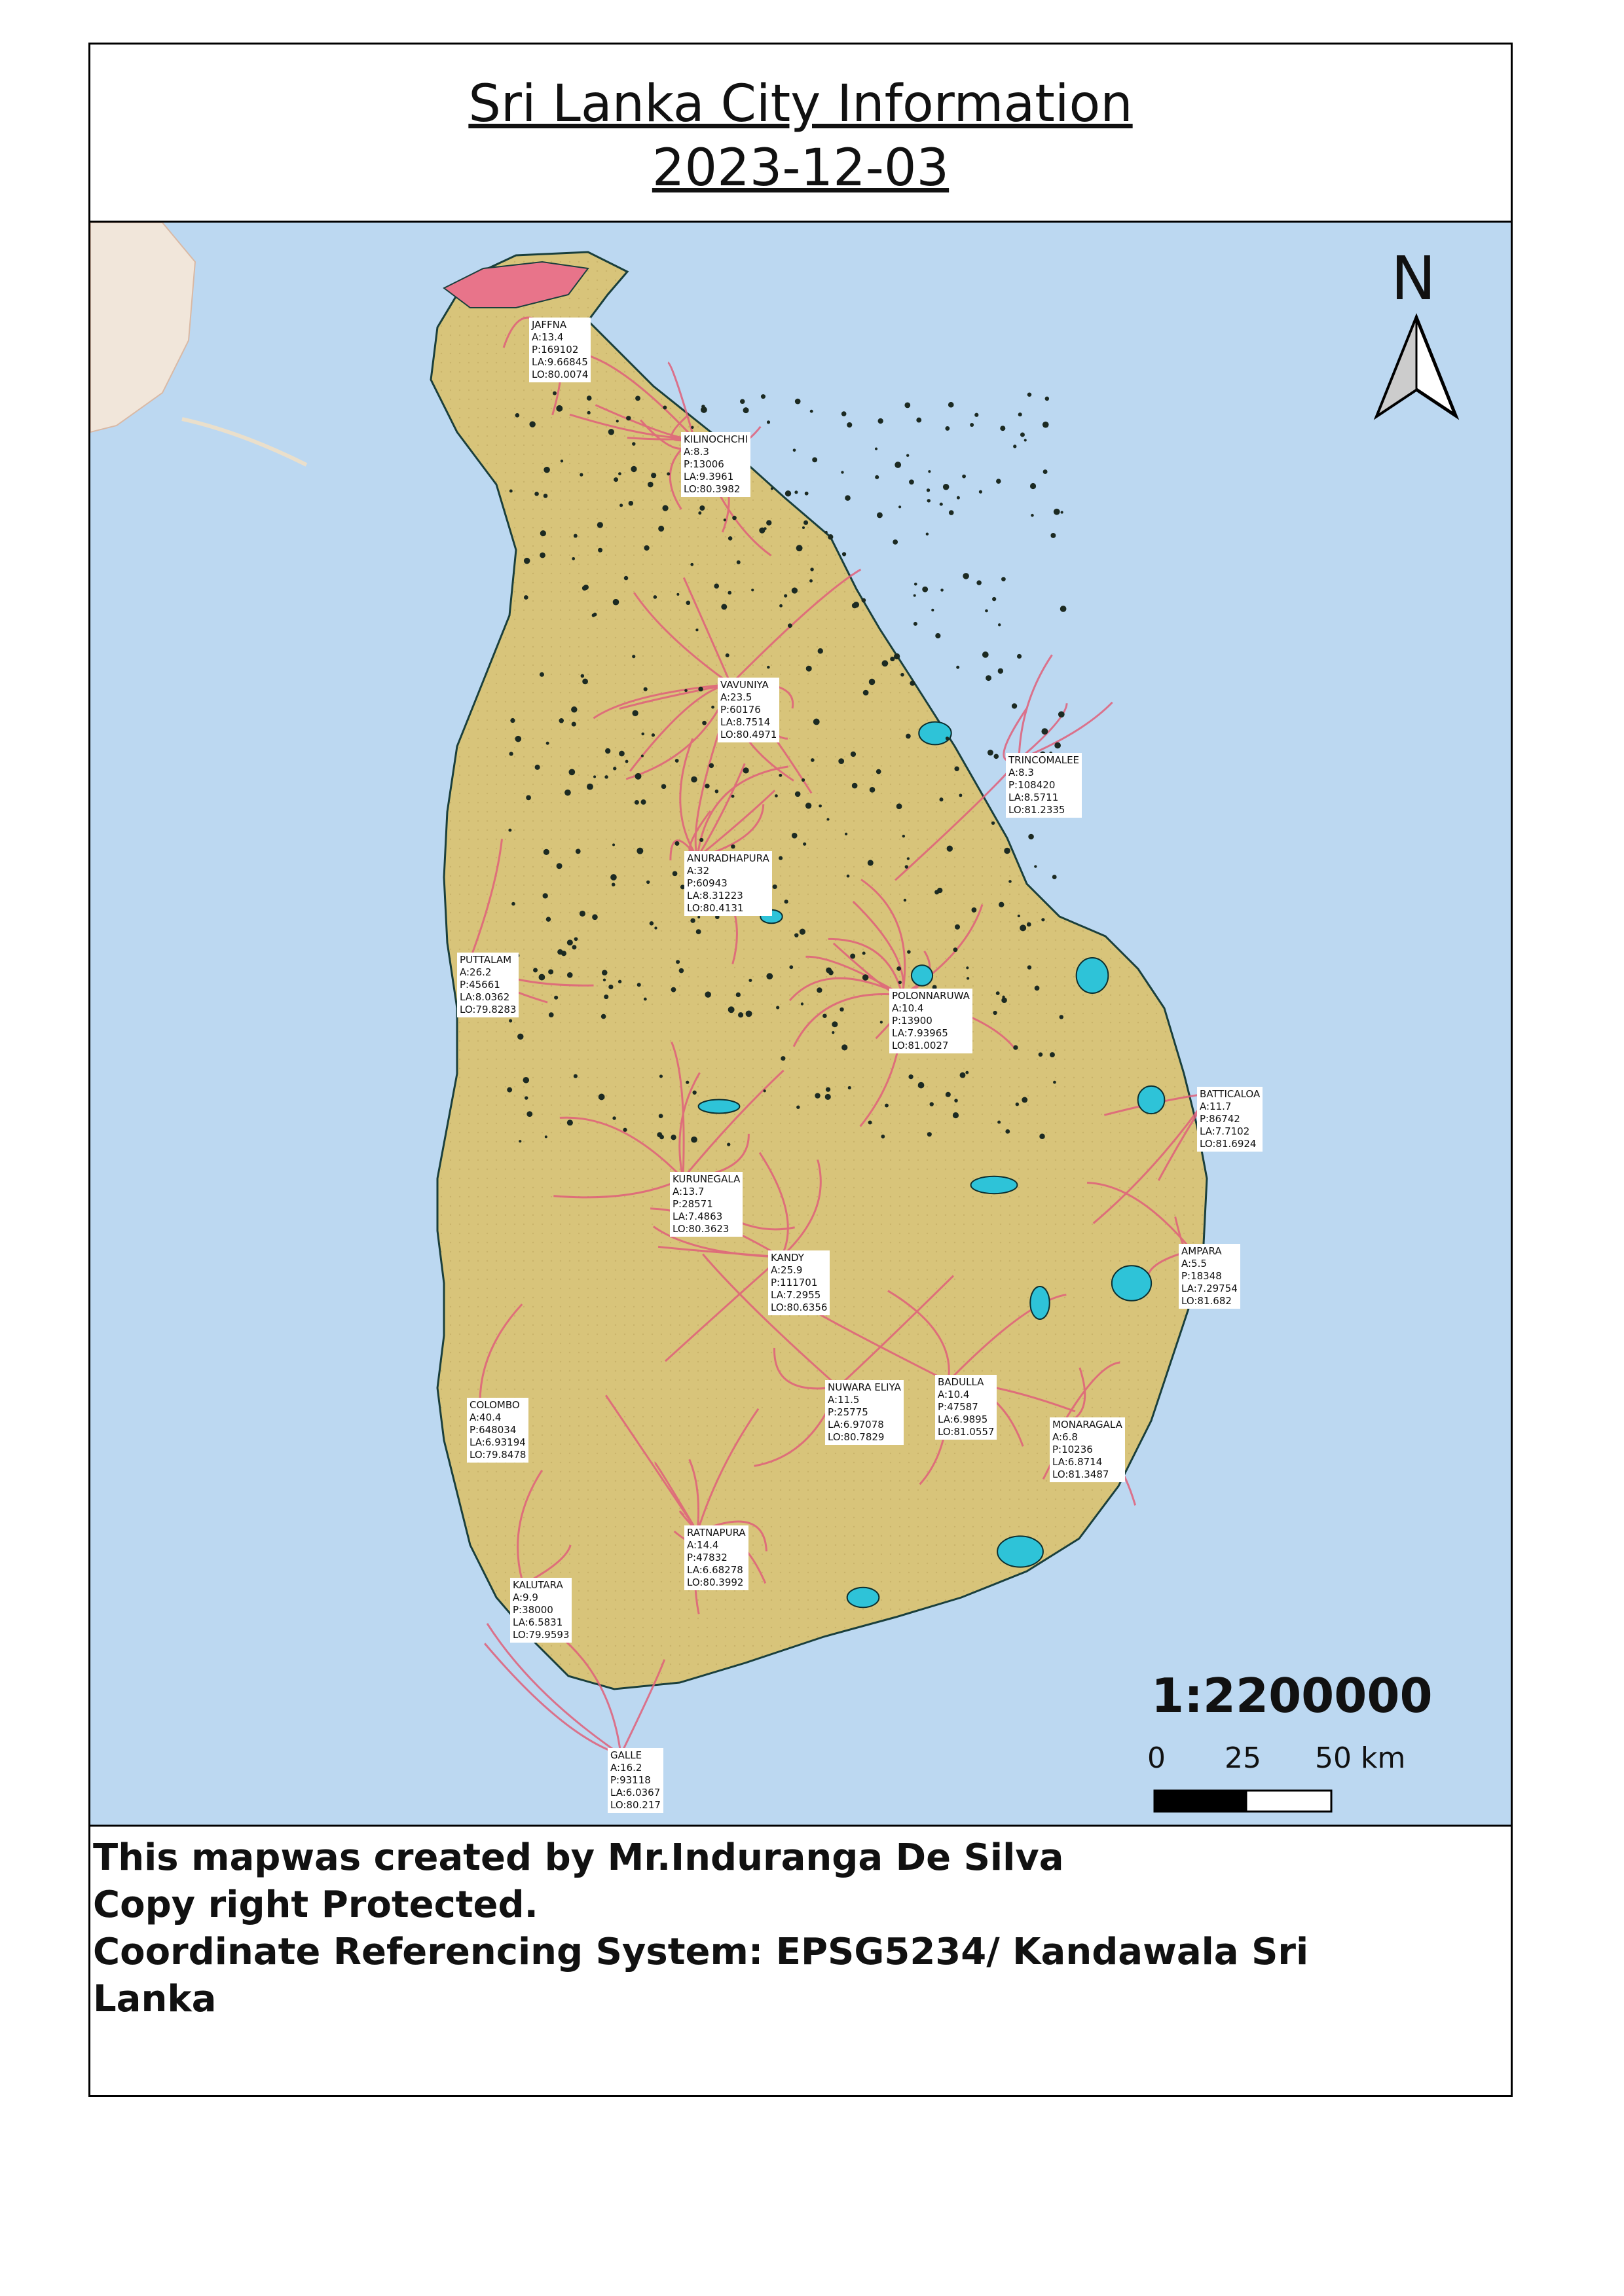  What do you see at coordinates (549, 325) in the screenshot?
I see `city-label-name: JAFFNA` at bounding box center [549, 325].